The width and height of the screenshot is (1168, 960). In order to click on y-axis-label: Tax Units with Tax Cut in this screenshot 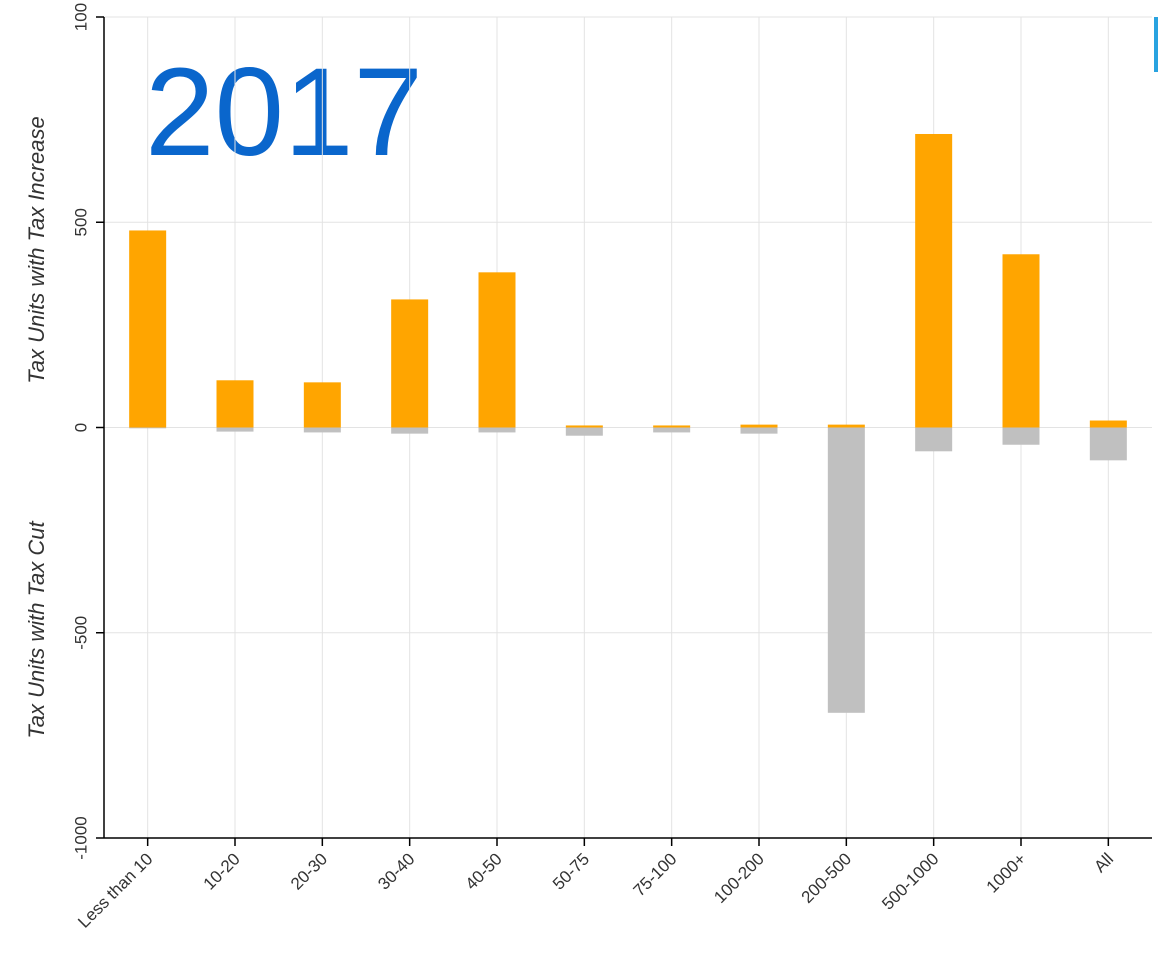, I will do `click(36, 629)`.